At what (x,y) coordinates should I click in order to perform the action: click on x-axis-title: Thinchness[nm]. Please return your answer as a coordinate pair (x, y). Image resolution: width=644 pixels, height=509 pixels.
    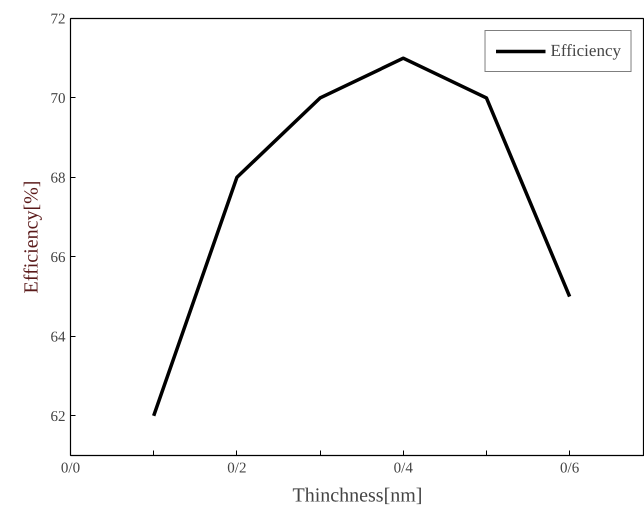
    Looking at the image, I should click on (357, 495).